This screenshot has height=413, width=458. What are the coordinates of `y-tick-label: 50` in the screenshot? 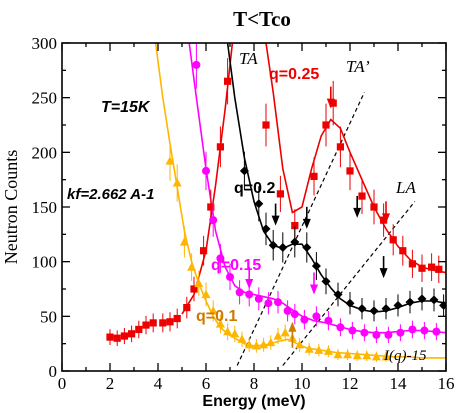 It's located at (48, 316).